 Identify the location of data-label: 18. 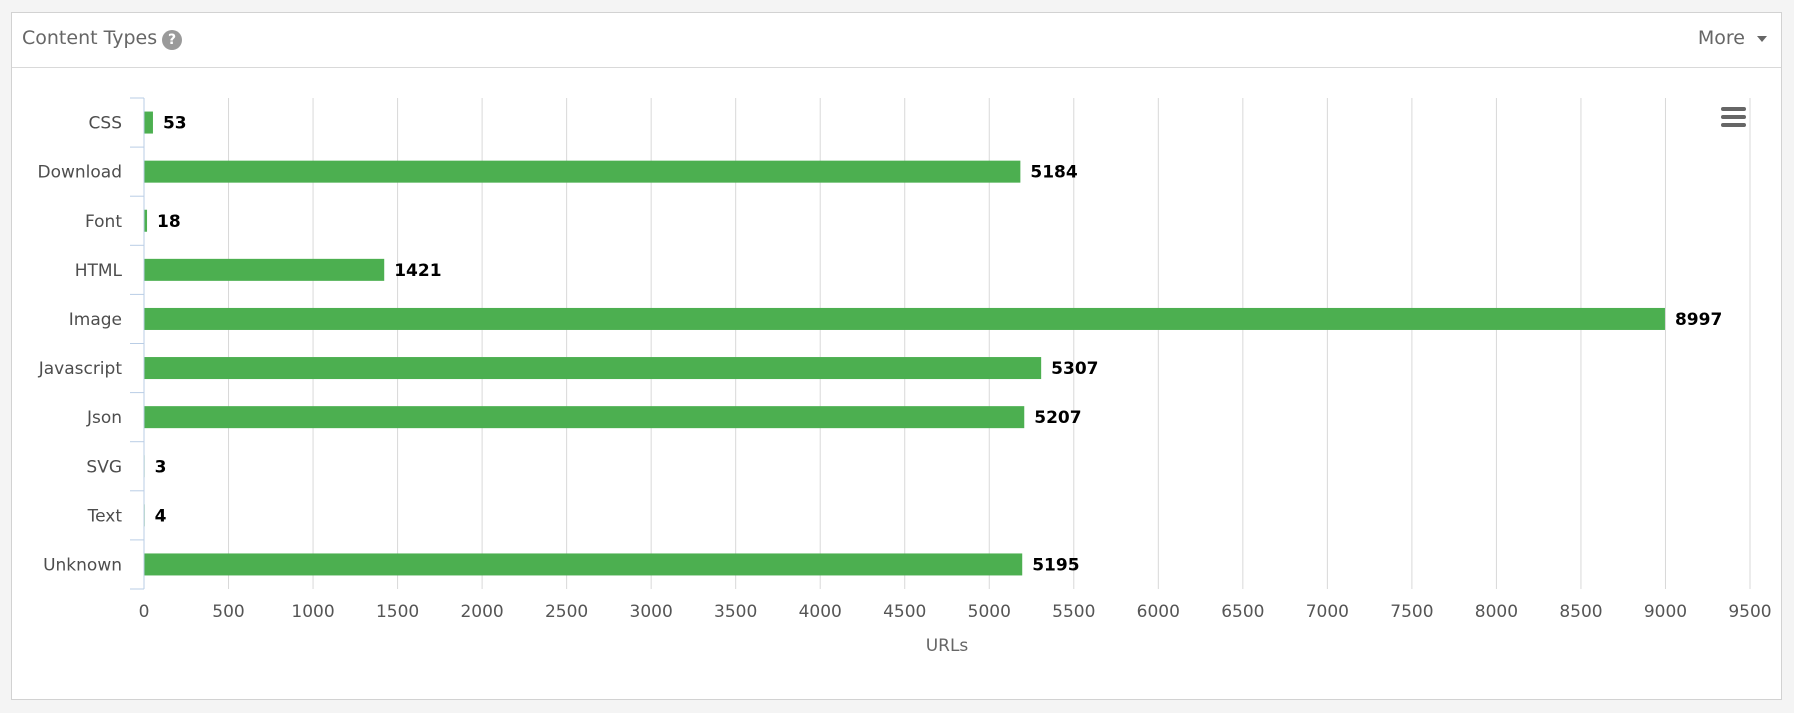
(169, 222).